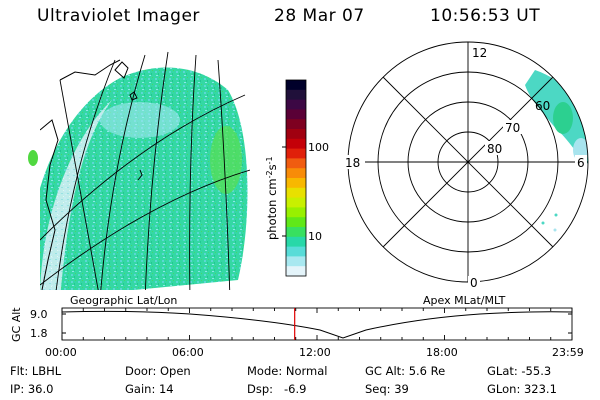 The width and height of the screenshot is (600, 400). Describe the element at coordinates (474, 283) in the screenshot. I see `mlt-0: 0` at that location.